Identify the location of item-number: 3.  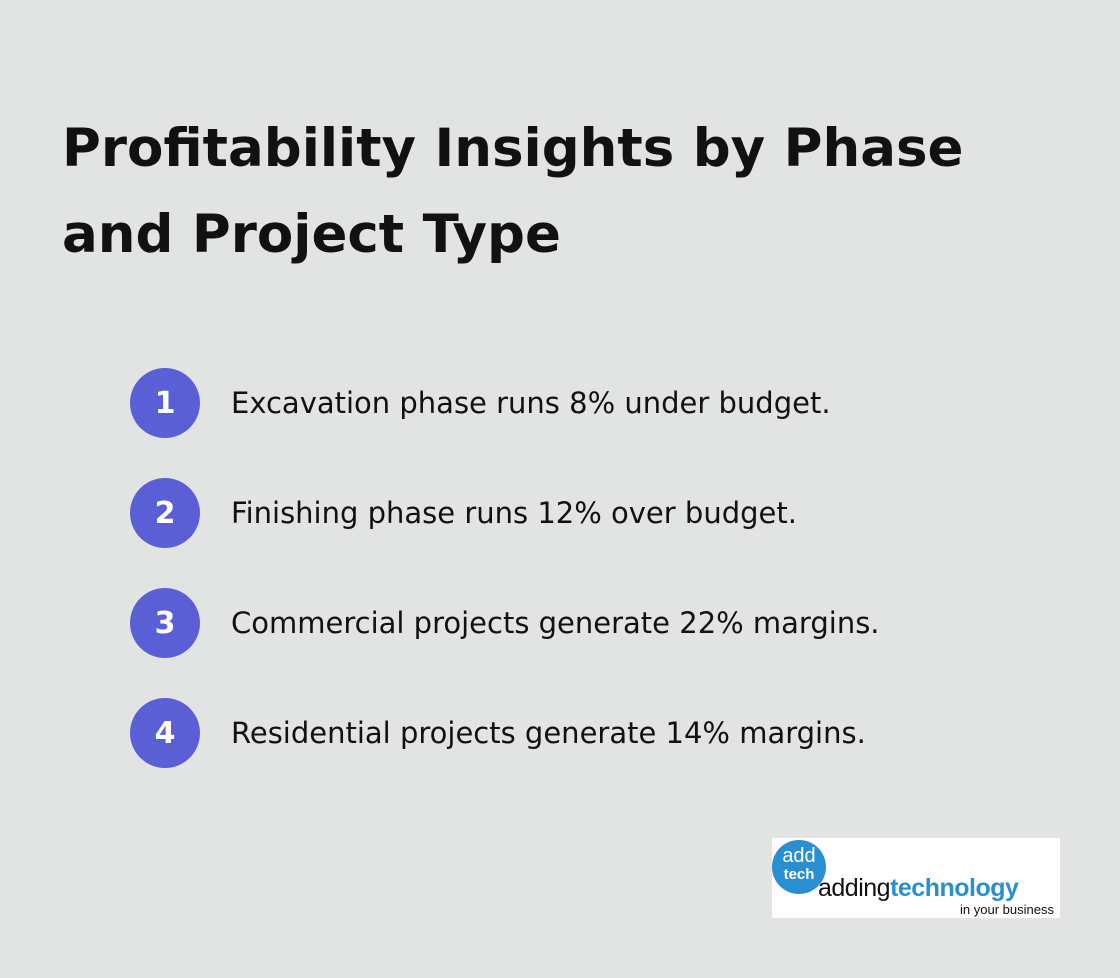
(165, 623).